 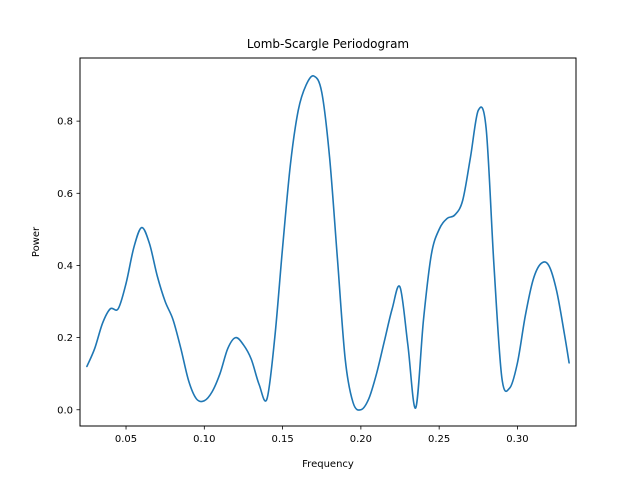 I want to click on y-axis: 0.0 0.2 0.4 0.6 0.8, so click(x=68, y=266).